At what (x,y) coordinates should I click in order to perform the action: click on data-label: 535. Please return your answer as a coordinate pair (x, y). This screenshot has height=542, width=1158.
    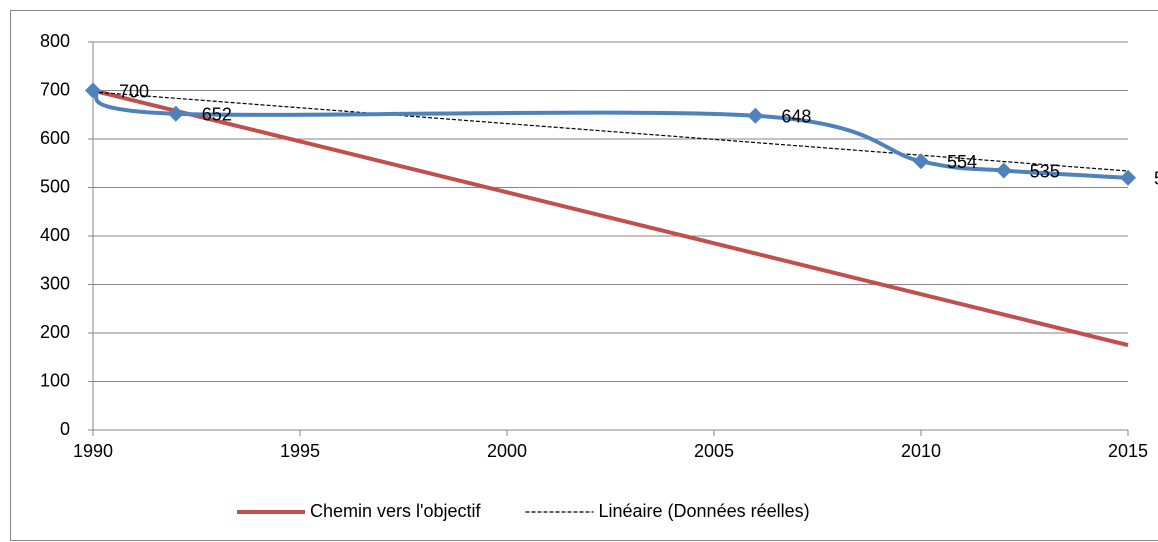
    Looking at the image, I should click on (1045, 171).